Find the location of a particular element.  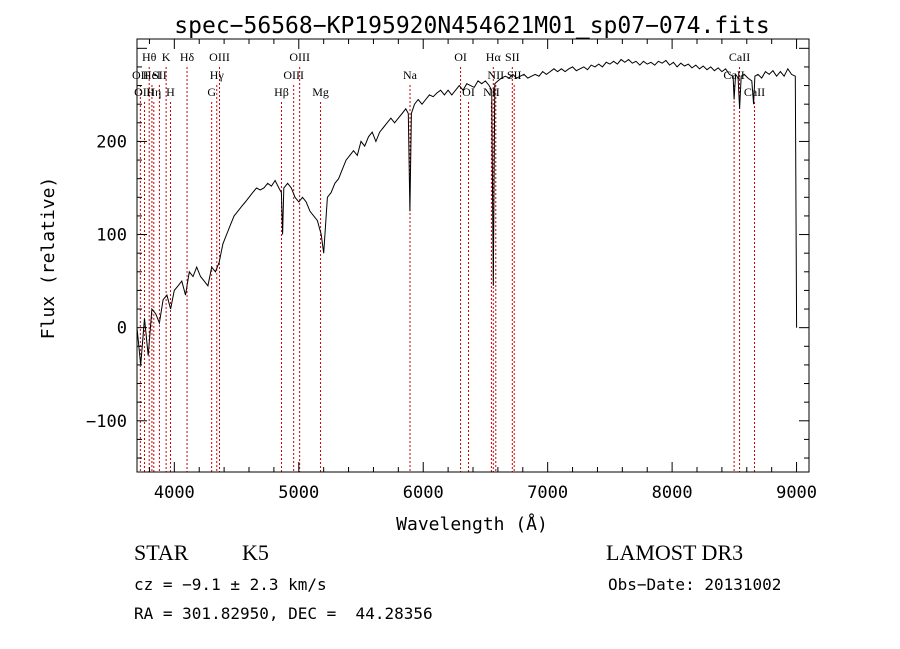

line-marker-label: H is located at coordinates (170, 92).